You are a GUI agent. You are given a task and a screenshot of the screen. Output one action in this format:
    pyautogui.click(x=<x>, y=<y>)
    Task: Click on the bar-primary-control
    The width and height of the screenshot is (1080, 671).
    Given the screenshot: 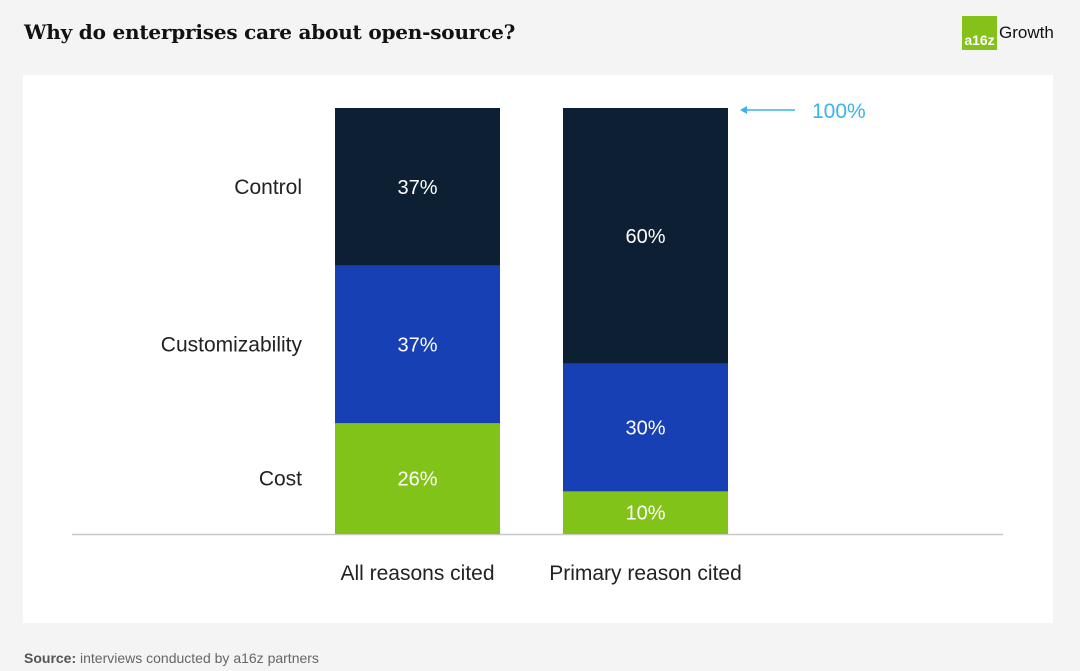 What is the action you would take?
    pyautogui.click(x=645, y=236)
    